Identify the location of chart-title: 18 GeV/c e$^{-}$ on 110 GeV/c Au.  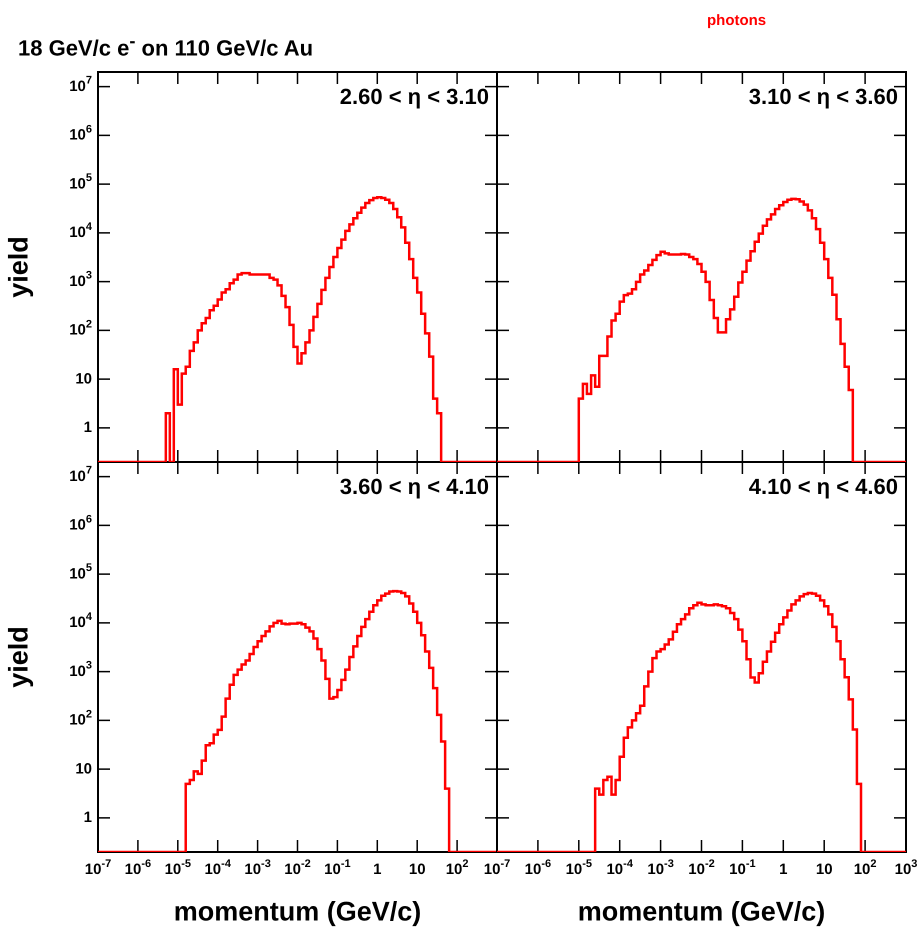
(166, 46).